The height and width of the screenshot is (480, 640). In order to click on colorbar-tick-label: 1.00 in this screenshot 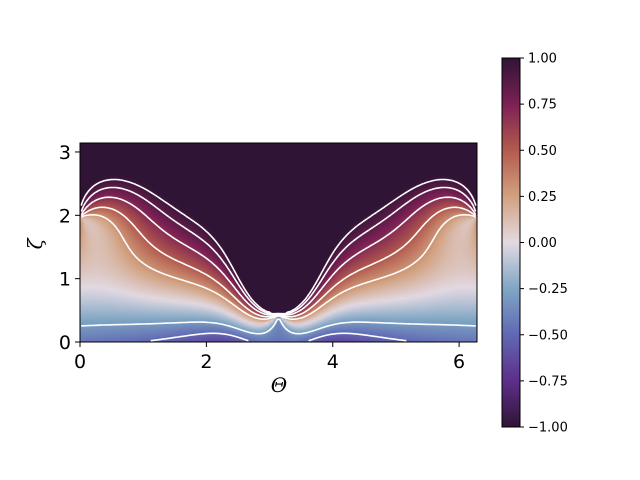, I will do `click(542, 59)`.